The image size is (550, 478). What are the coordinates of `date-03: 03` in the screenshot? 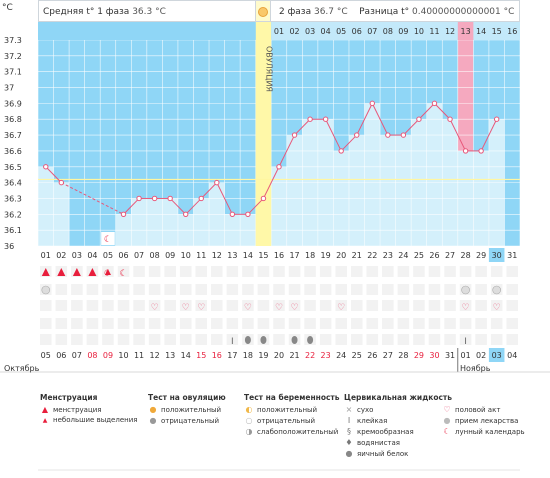 It's located at (497, 355).